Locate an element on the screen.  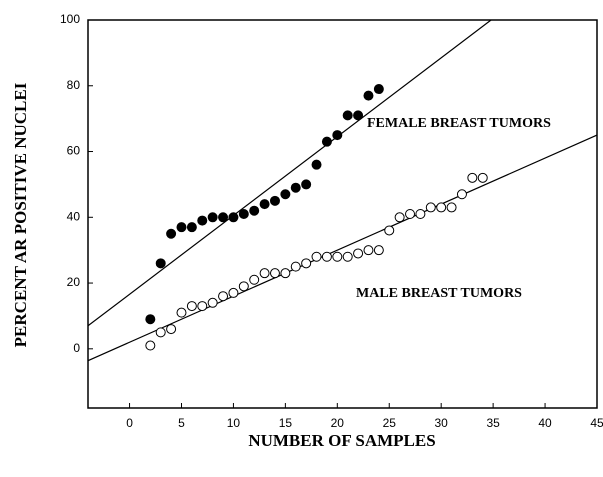
x-axis-label: NUMBER OF SAMPLES is located at coordinates (341, 440).